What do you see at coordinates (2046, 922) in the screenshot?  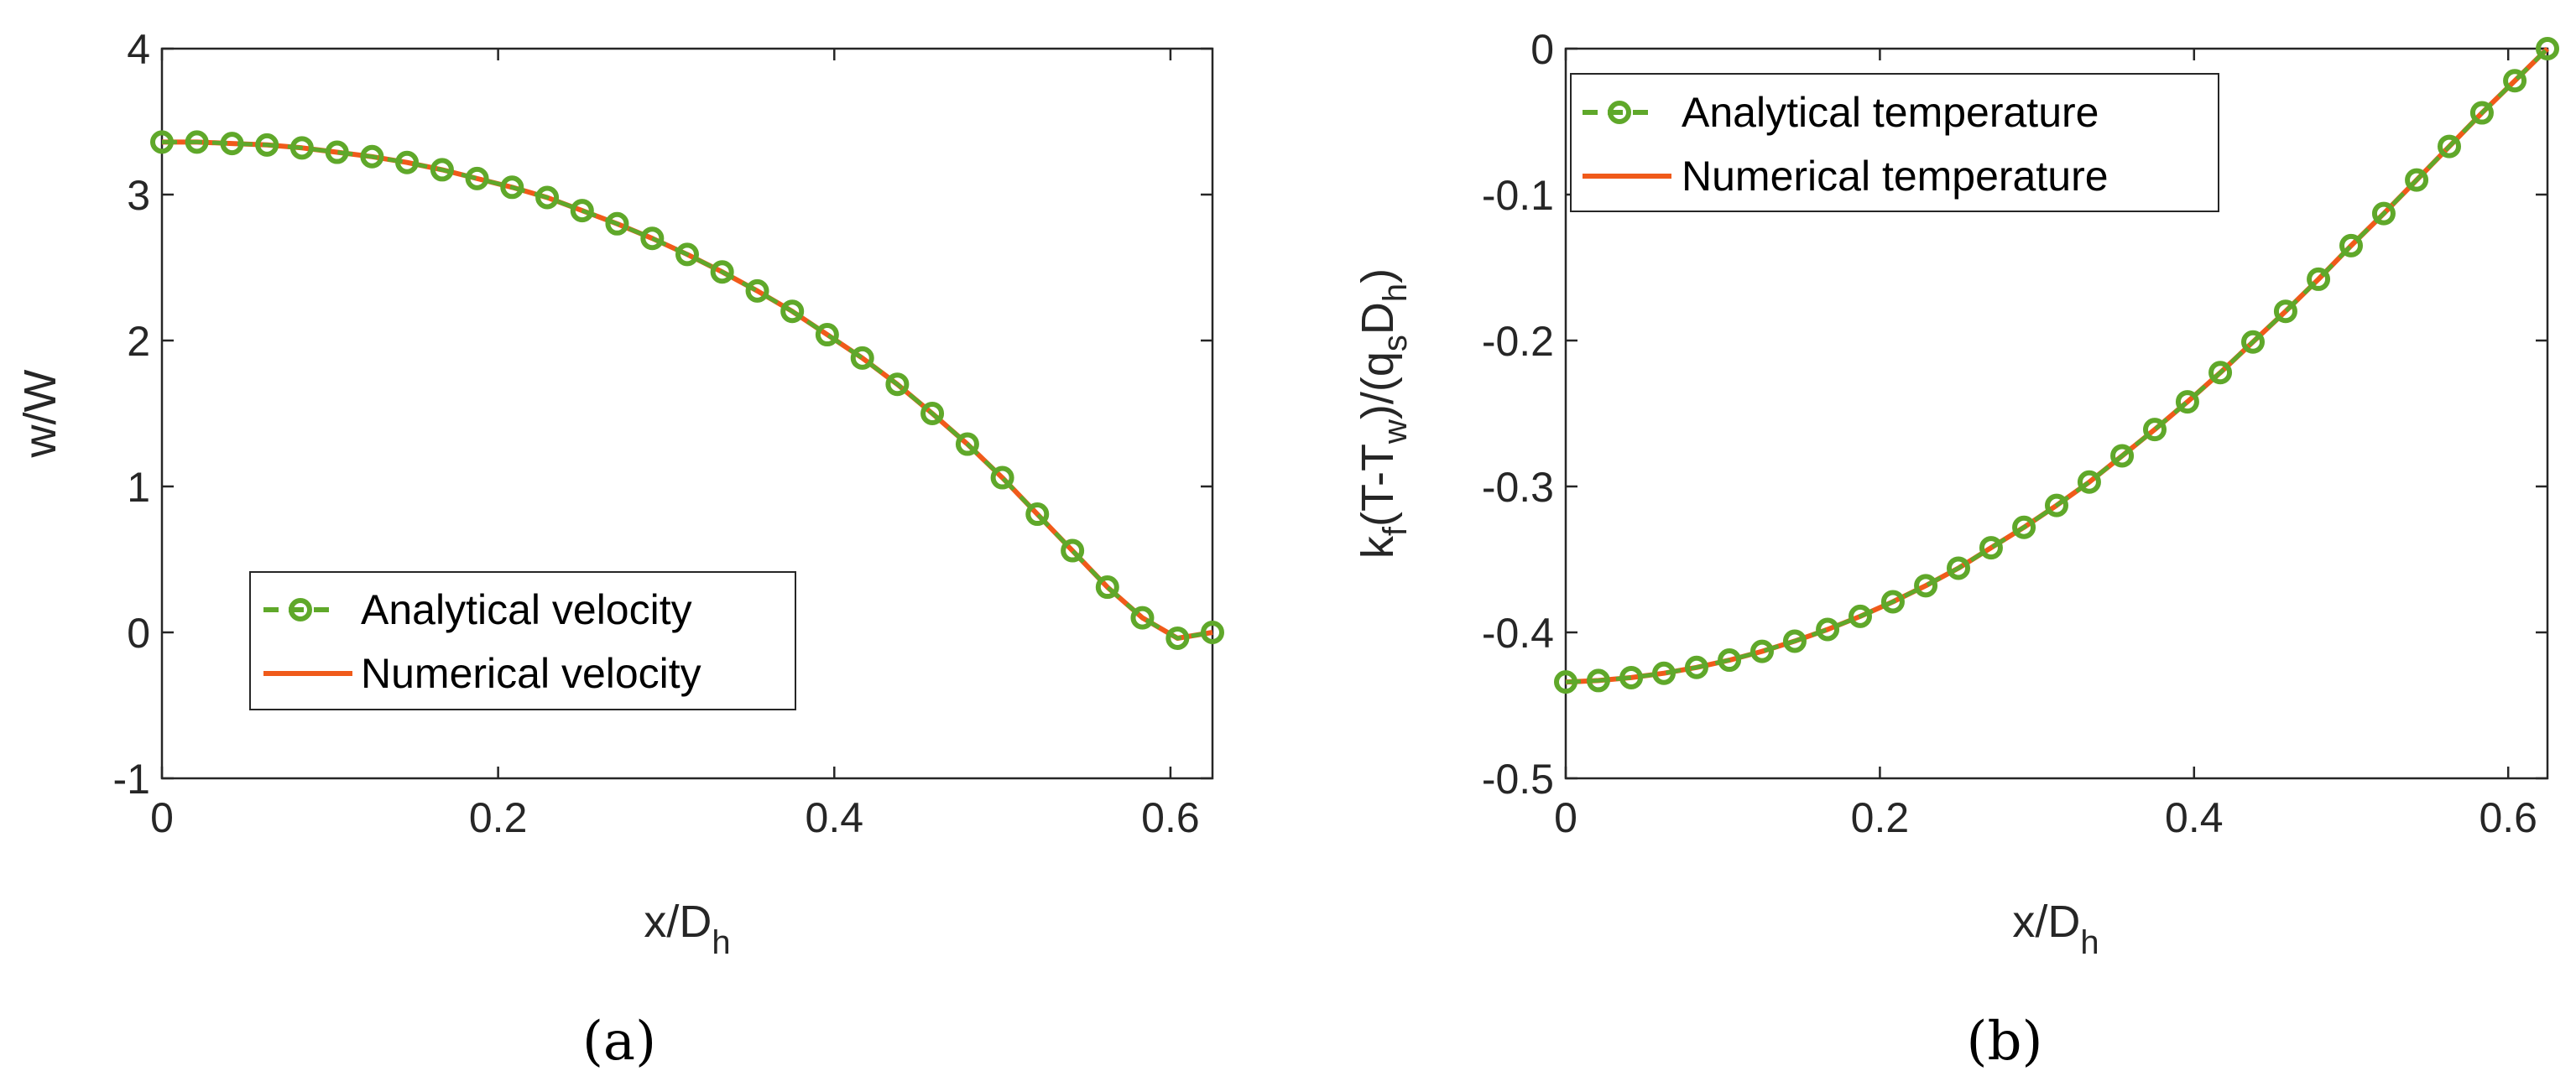 I see `x-axis-label-b-main: x/D` at bounding box center [2046, 922].